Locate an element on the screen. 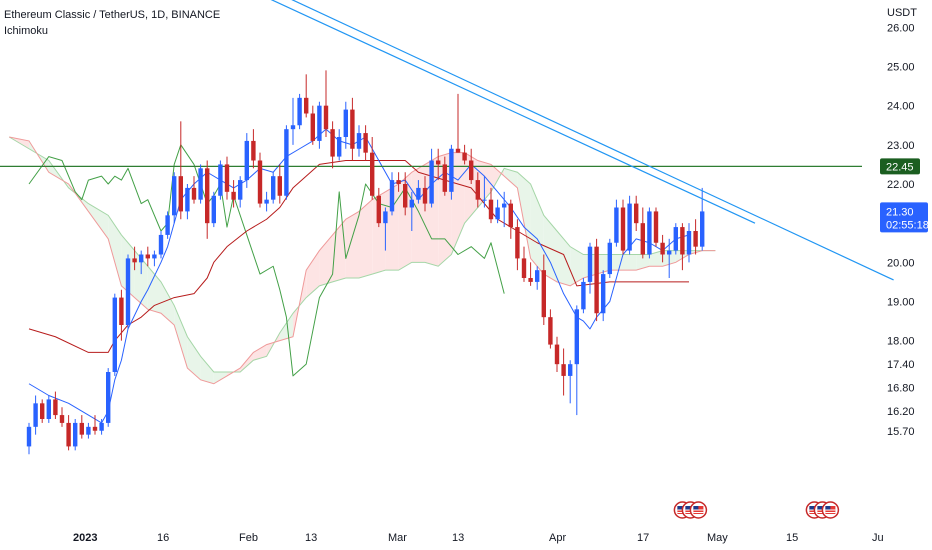 The height and width of the screenshot is (550, 932). symbol-title: Ethereum Classic / TetherUS, 1D, BINANCE is located at coordinates (112, 15).